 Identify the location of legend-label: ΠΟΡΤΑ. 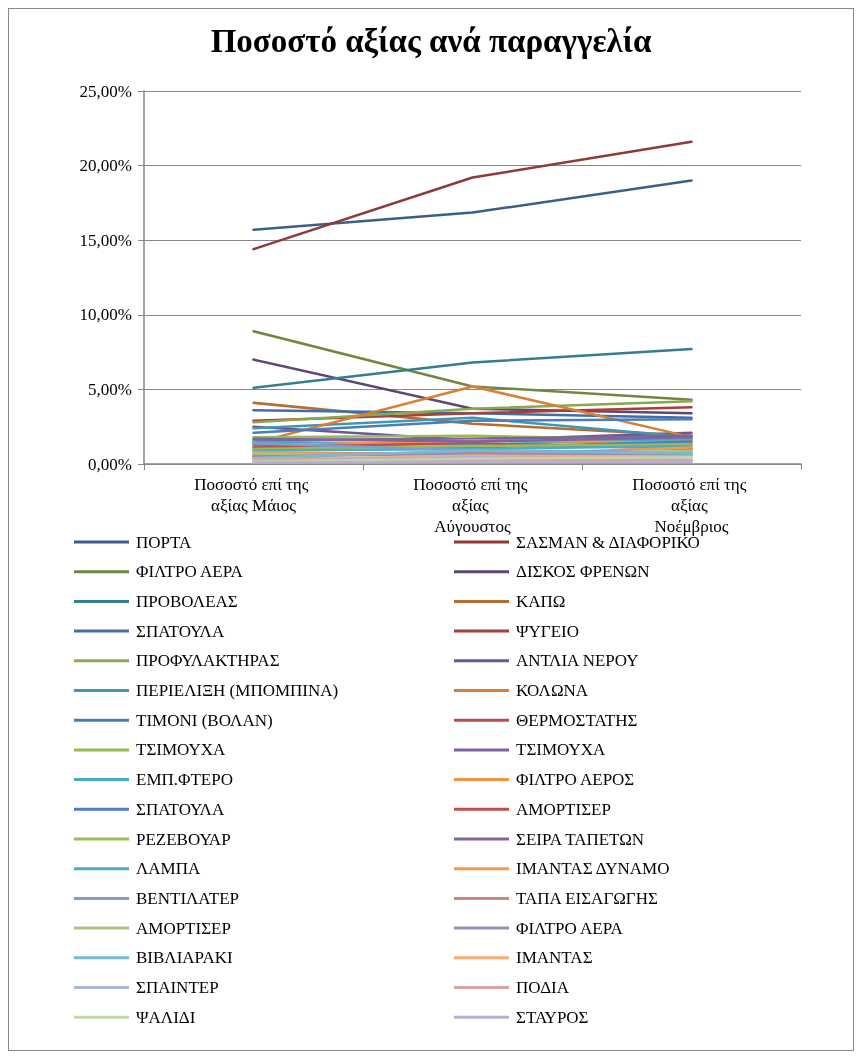
(164, 542).